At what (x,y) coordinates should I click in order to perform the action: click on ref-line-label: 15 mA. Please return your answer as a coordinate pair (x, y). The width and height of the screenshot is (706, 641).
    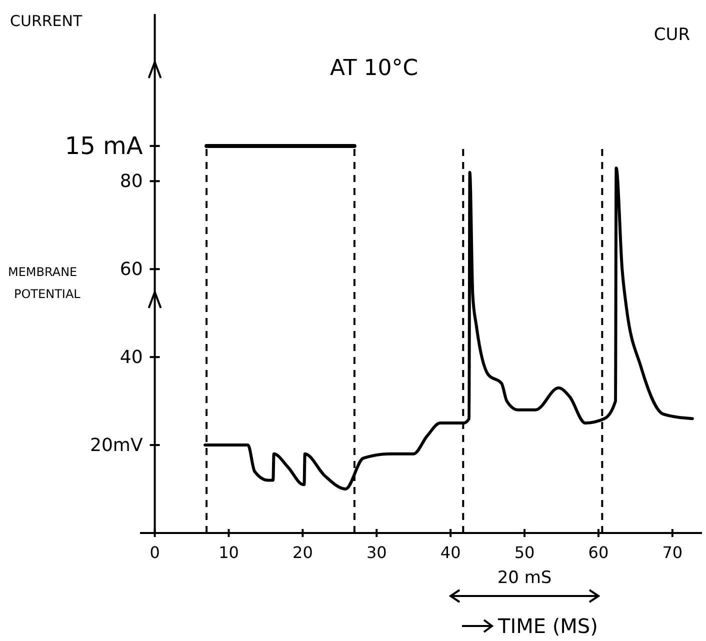
    Looking at the image, I should click on (104, 146).